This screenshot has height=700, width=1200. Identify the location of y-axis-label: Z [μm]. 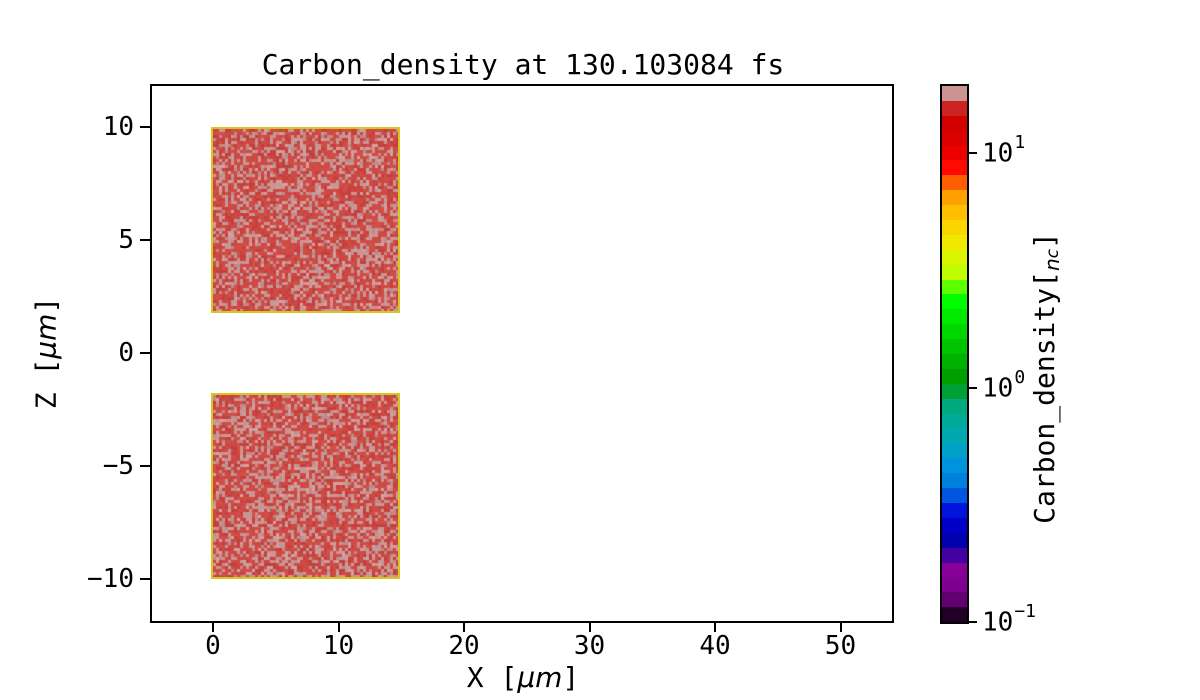
(46, 353).